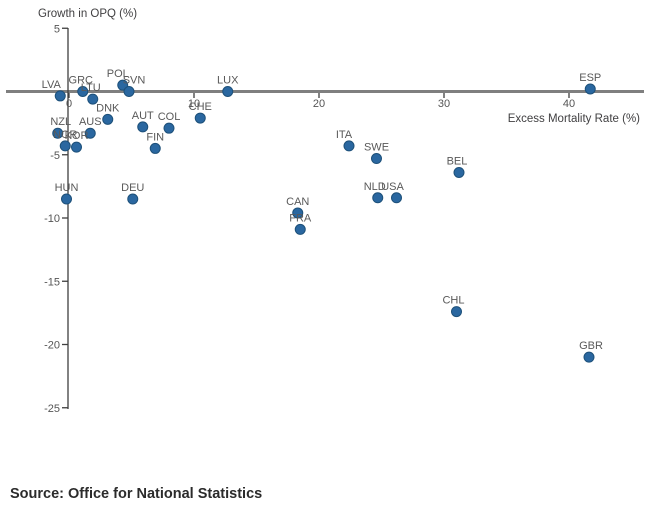  I want to click on y-tick-label: -15, so click(52, 282).